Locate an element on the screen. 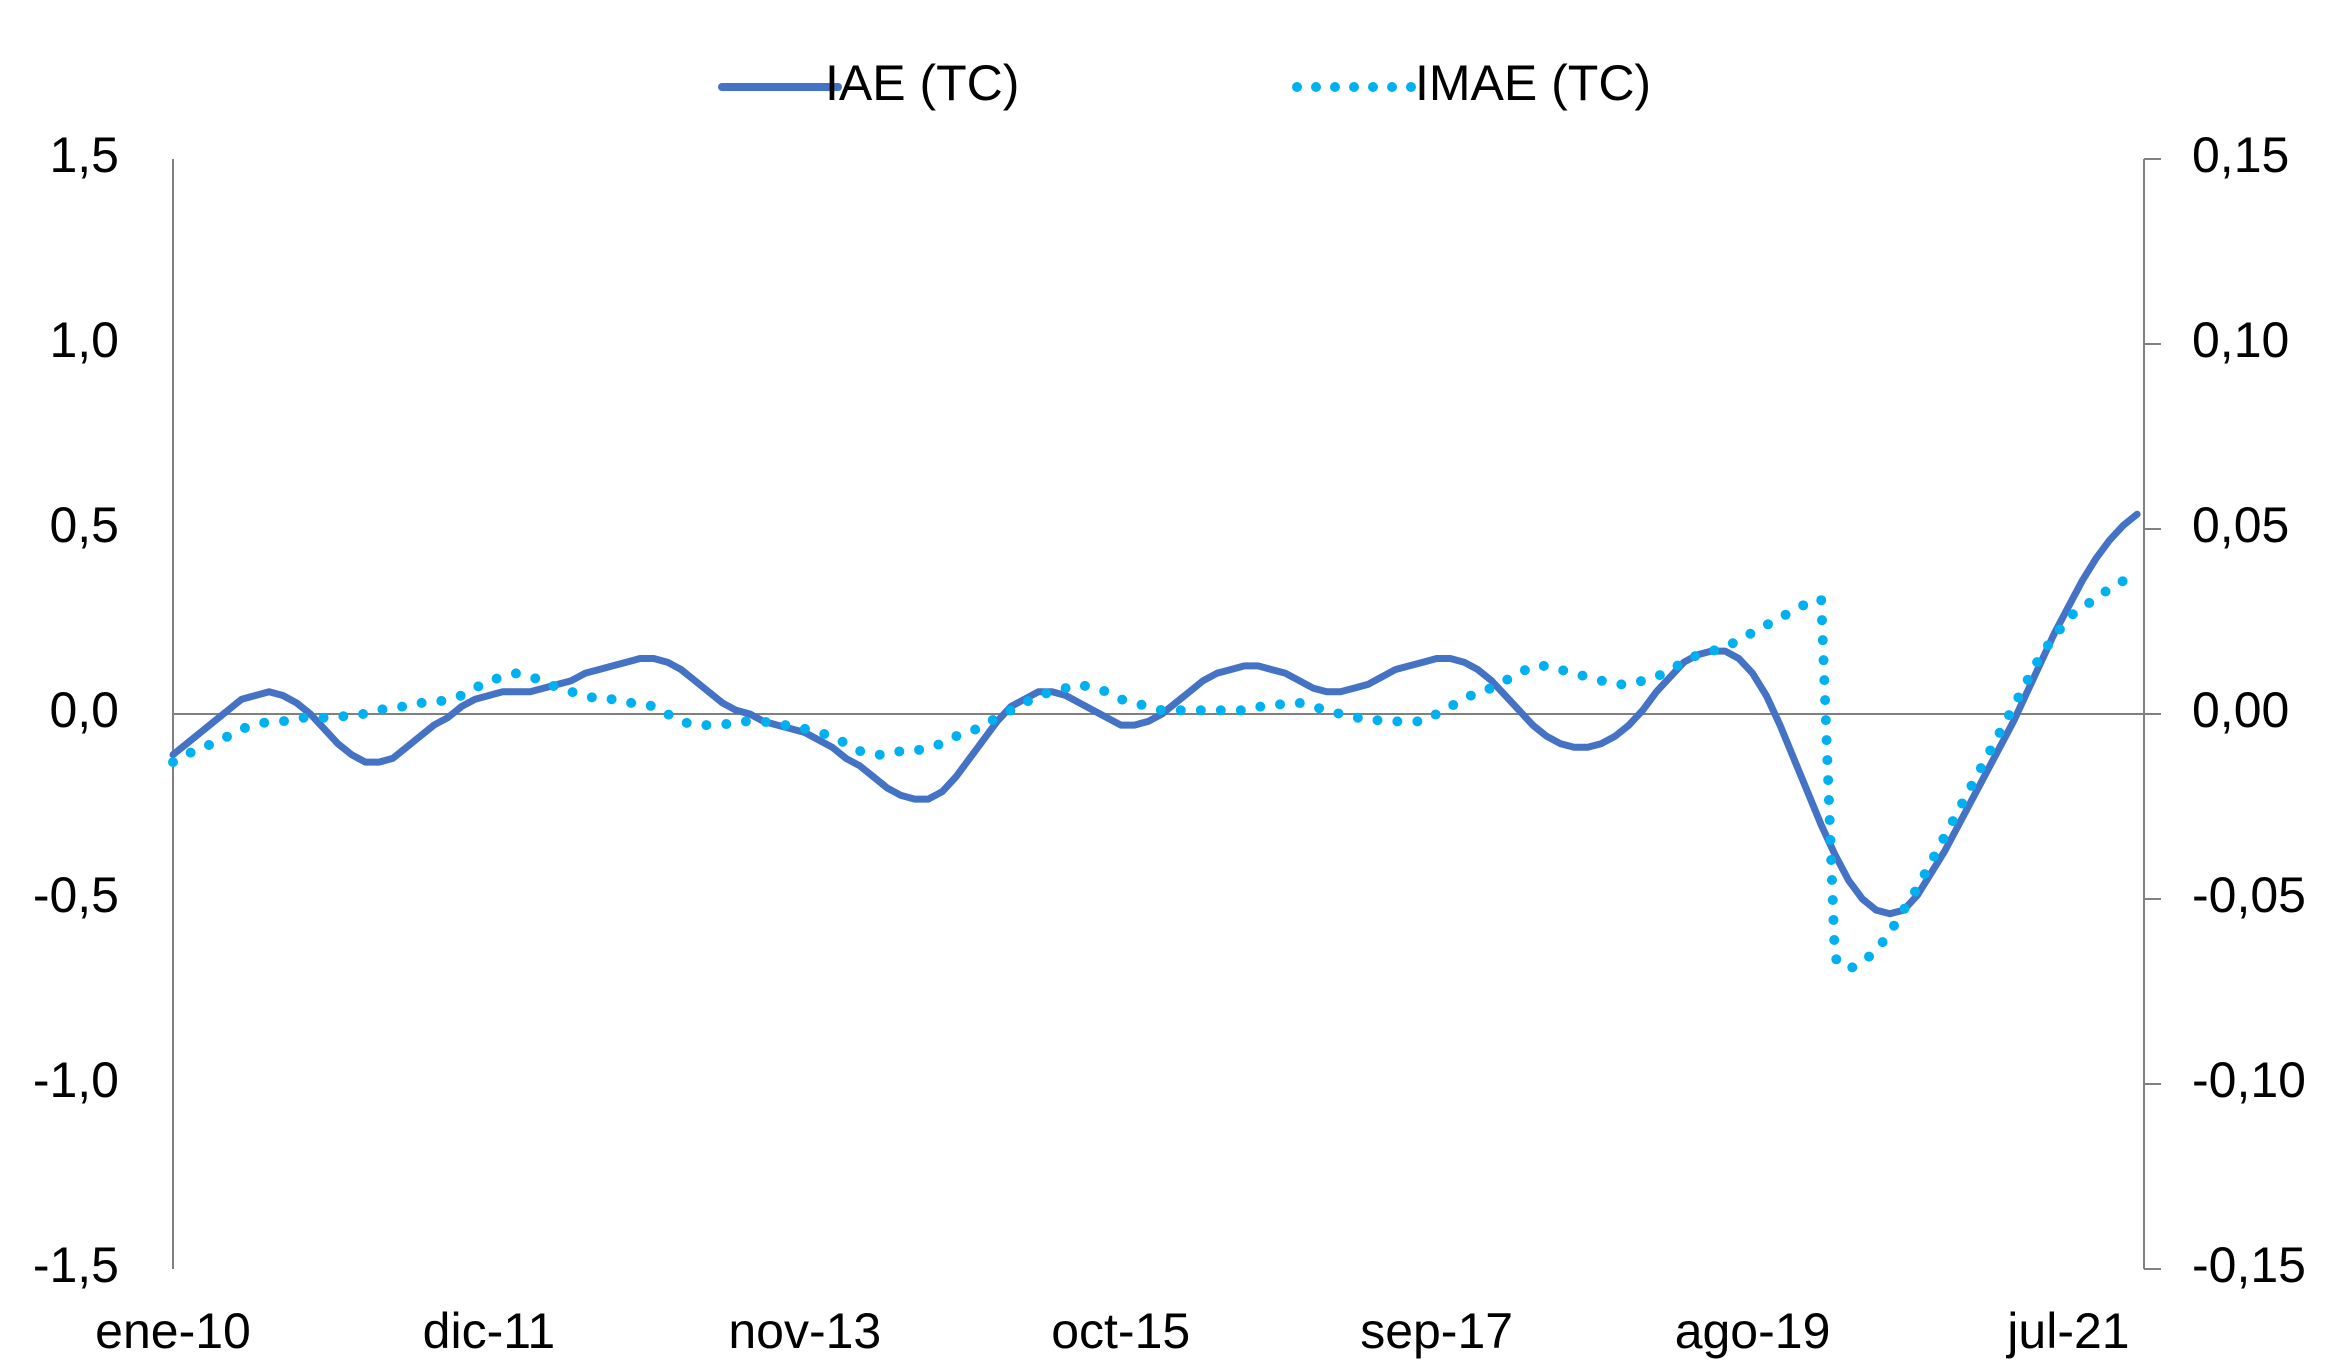 This screenshot has width=2325, height=1372. y-tick-label: 1,0 is located at coordinates (84, 340).